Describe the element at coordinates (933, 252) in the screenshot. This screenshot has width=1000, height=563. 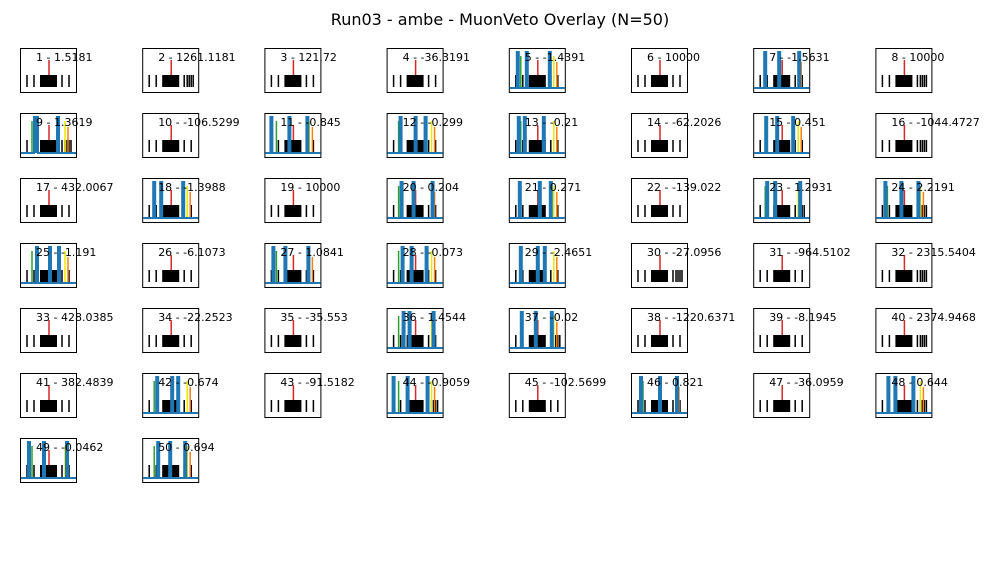
I see `panel-label: 32 - 2315.5404` at that location.